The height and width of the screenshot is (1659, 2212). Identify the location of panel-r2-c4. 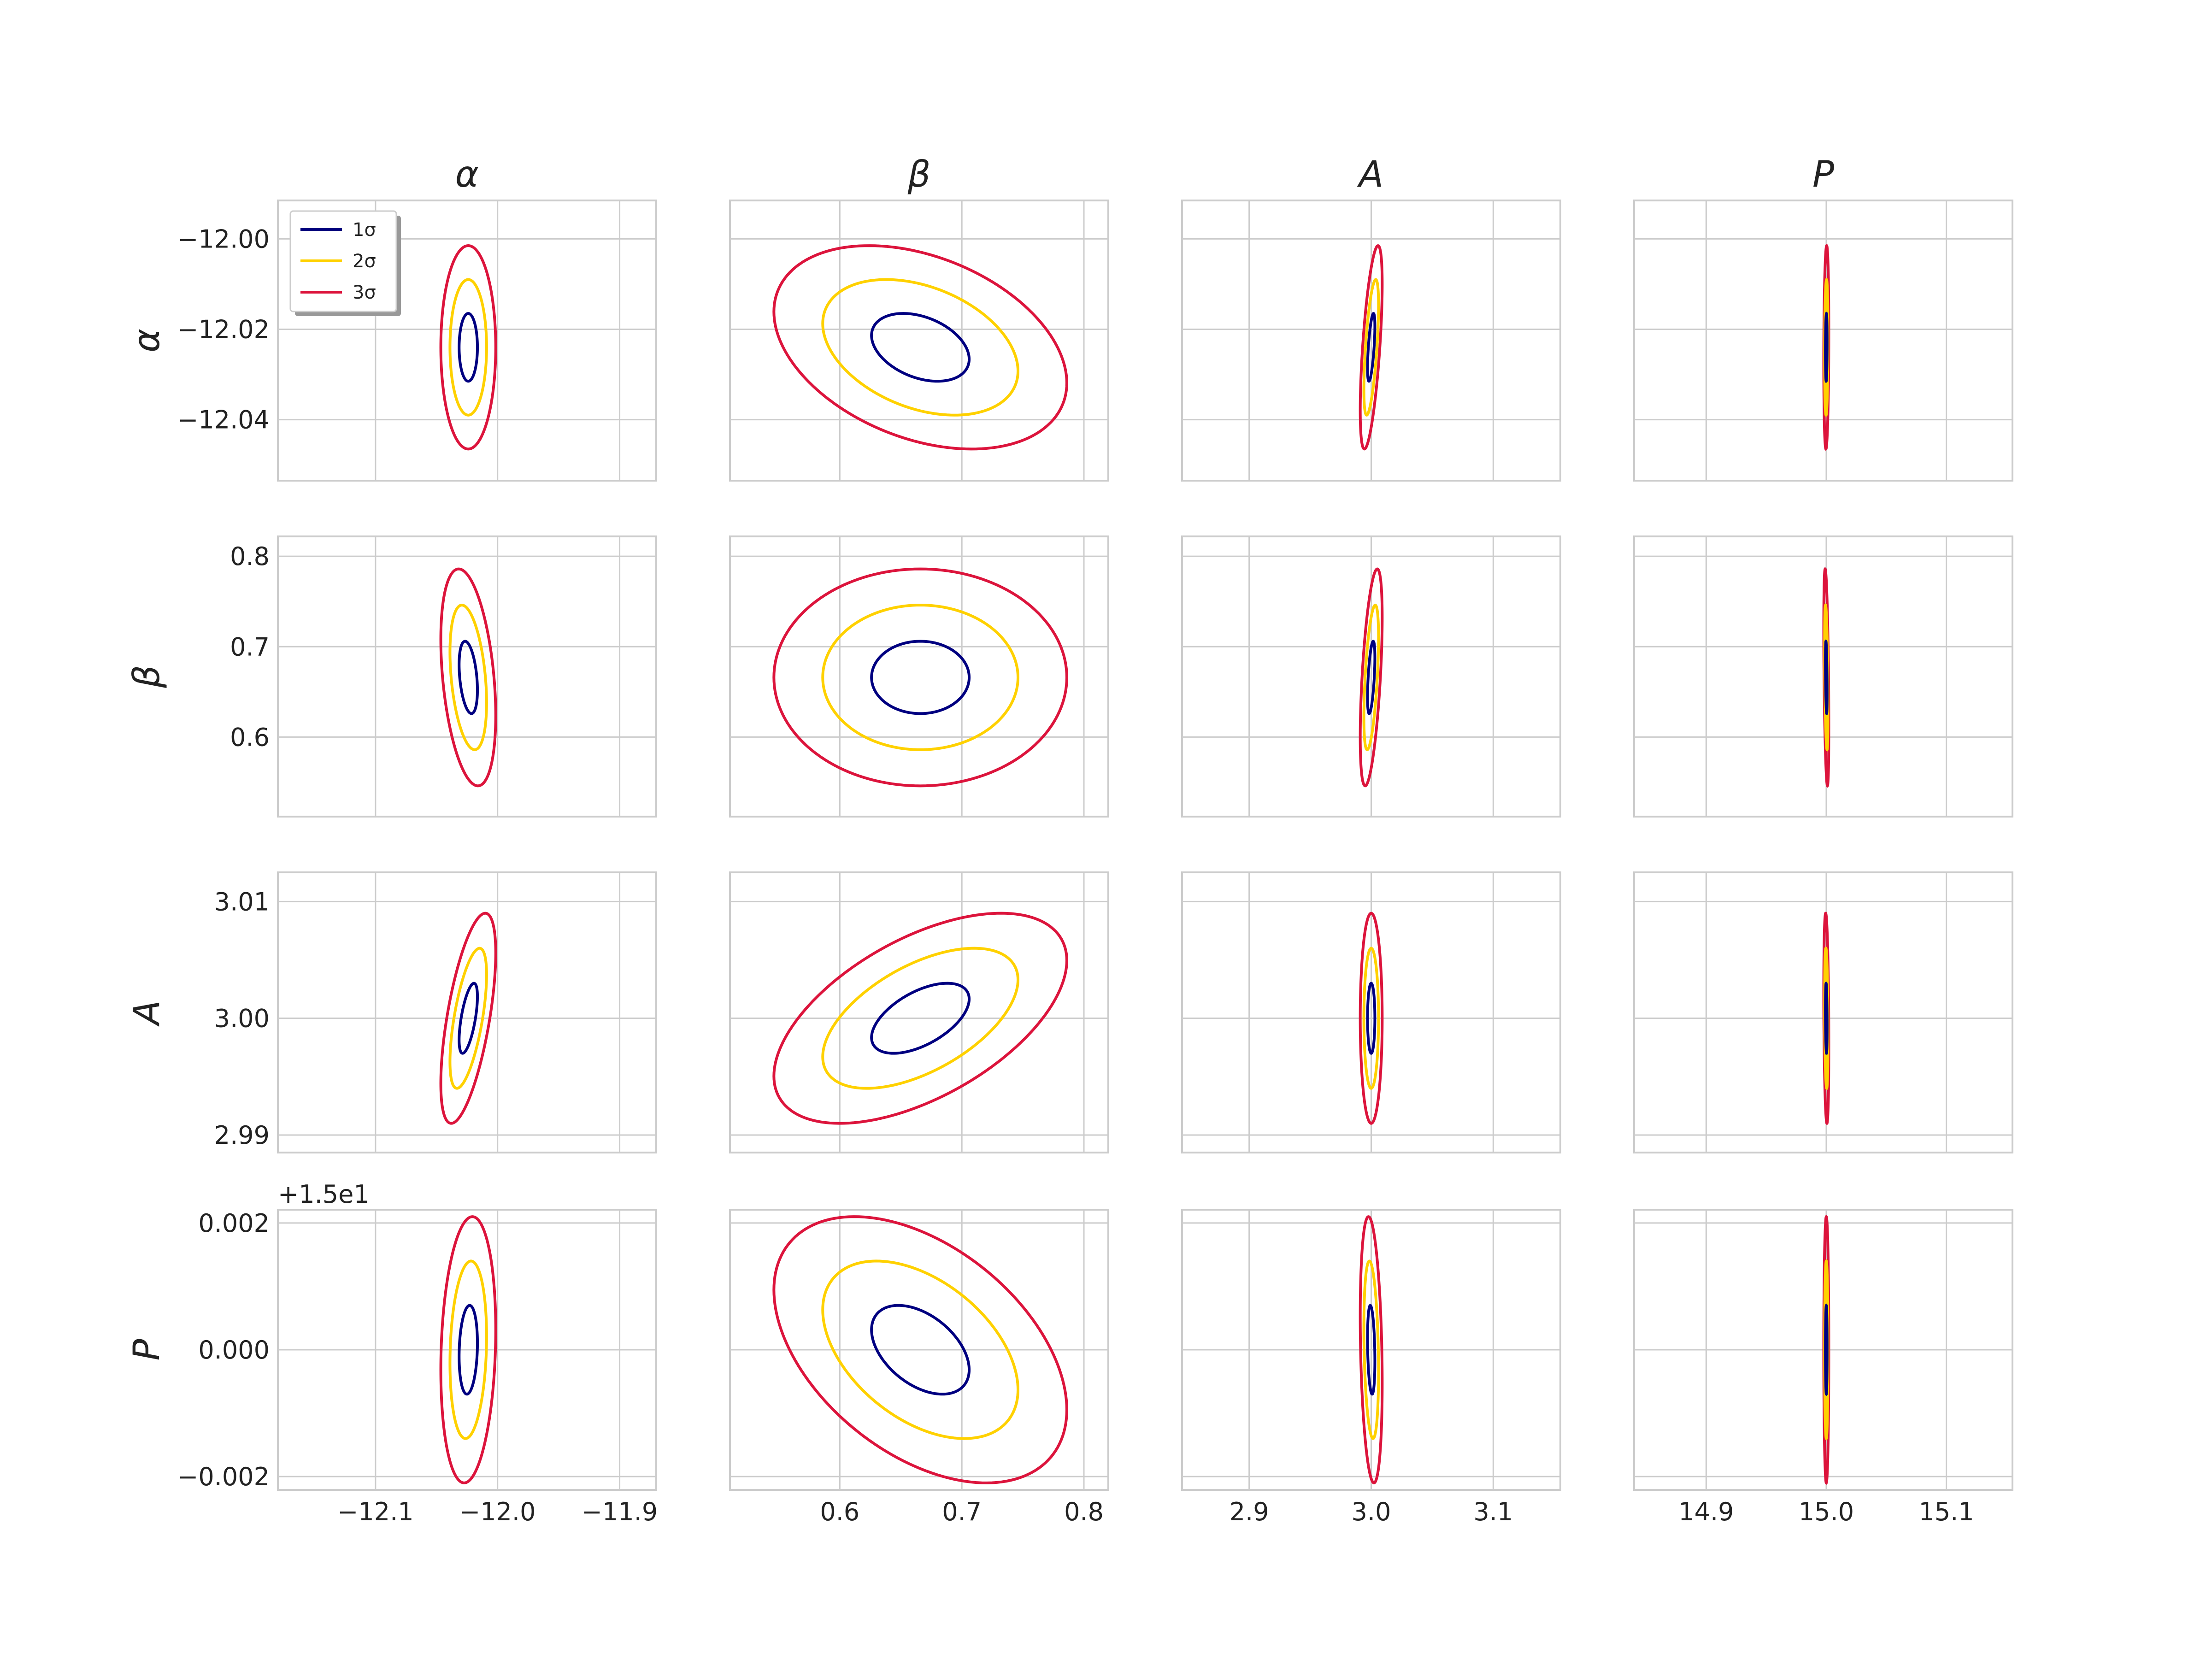
(1823, 676).